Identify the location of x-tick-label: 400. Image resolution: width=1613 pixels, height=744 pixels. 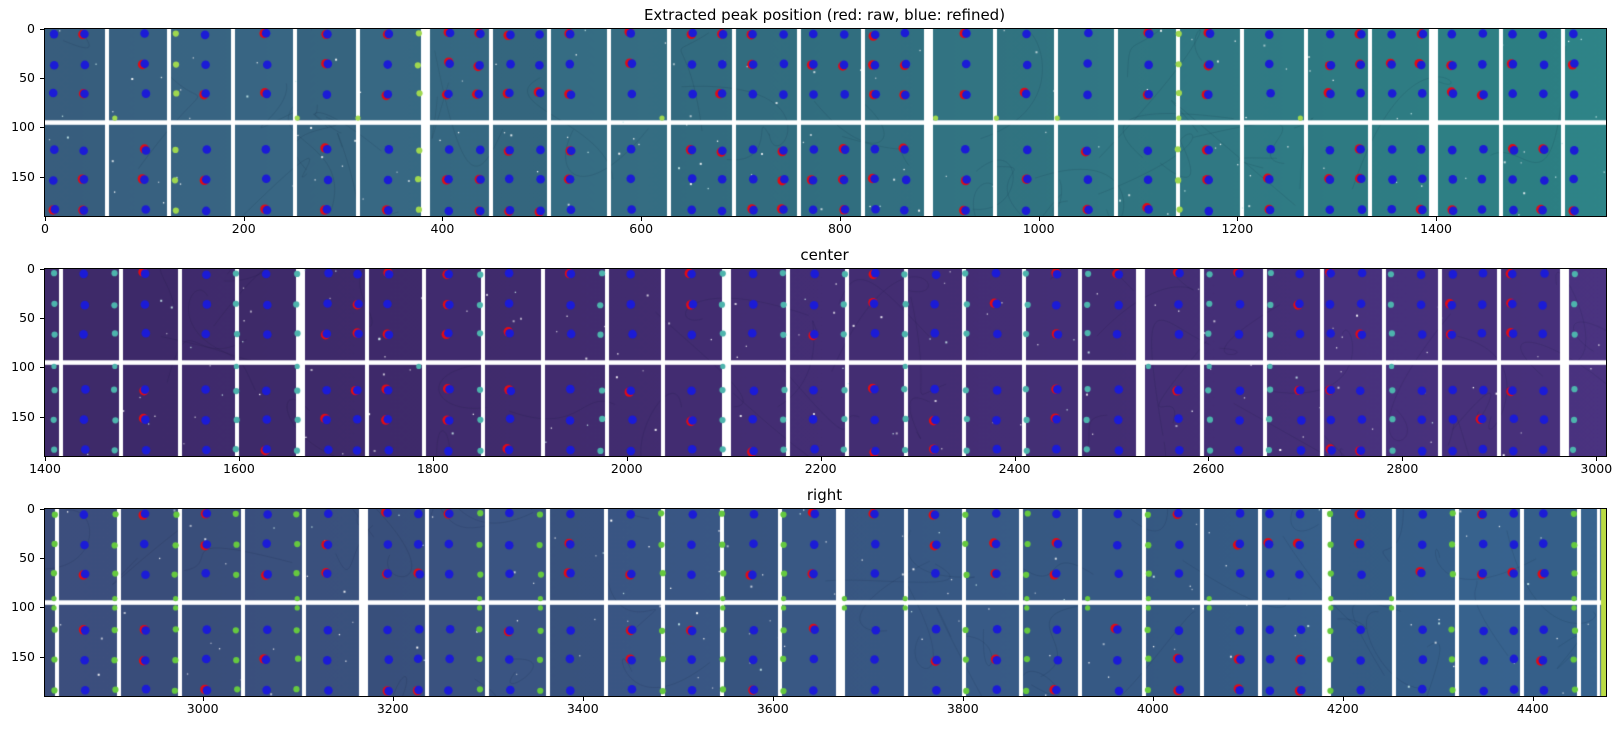
(442, 228).